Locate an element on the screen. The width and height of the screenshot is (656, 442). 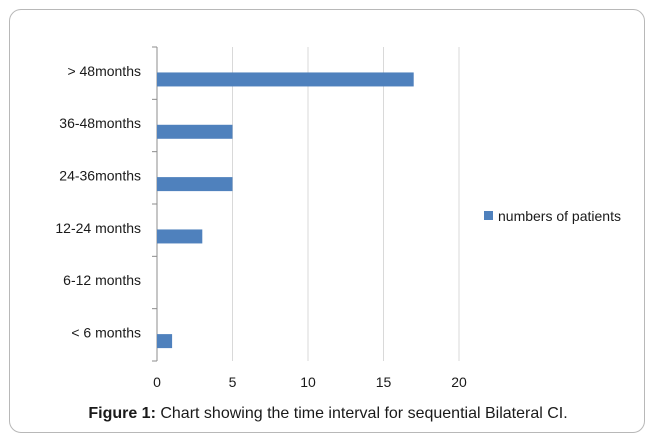
category-label: 6-12 months is located at coordinates (102, 280).